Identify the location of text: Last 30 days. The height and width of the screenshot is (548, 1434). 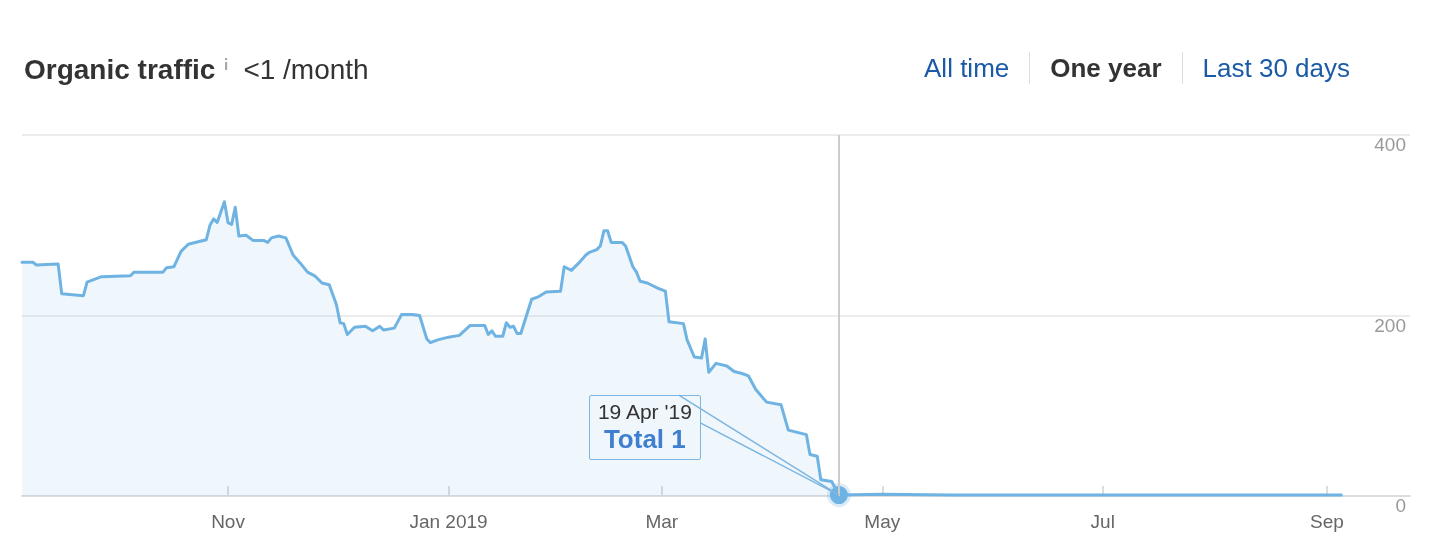
(1276, 68).